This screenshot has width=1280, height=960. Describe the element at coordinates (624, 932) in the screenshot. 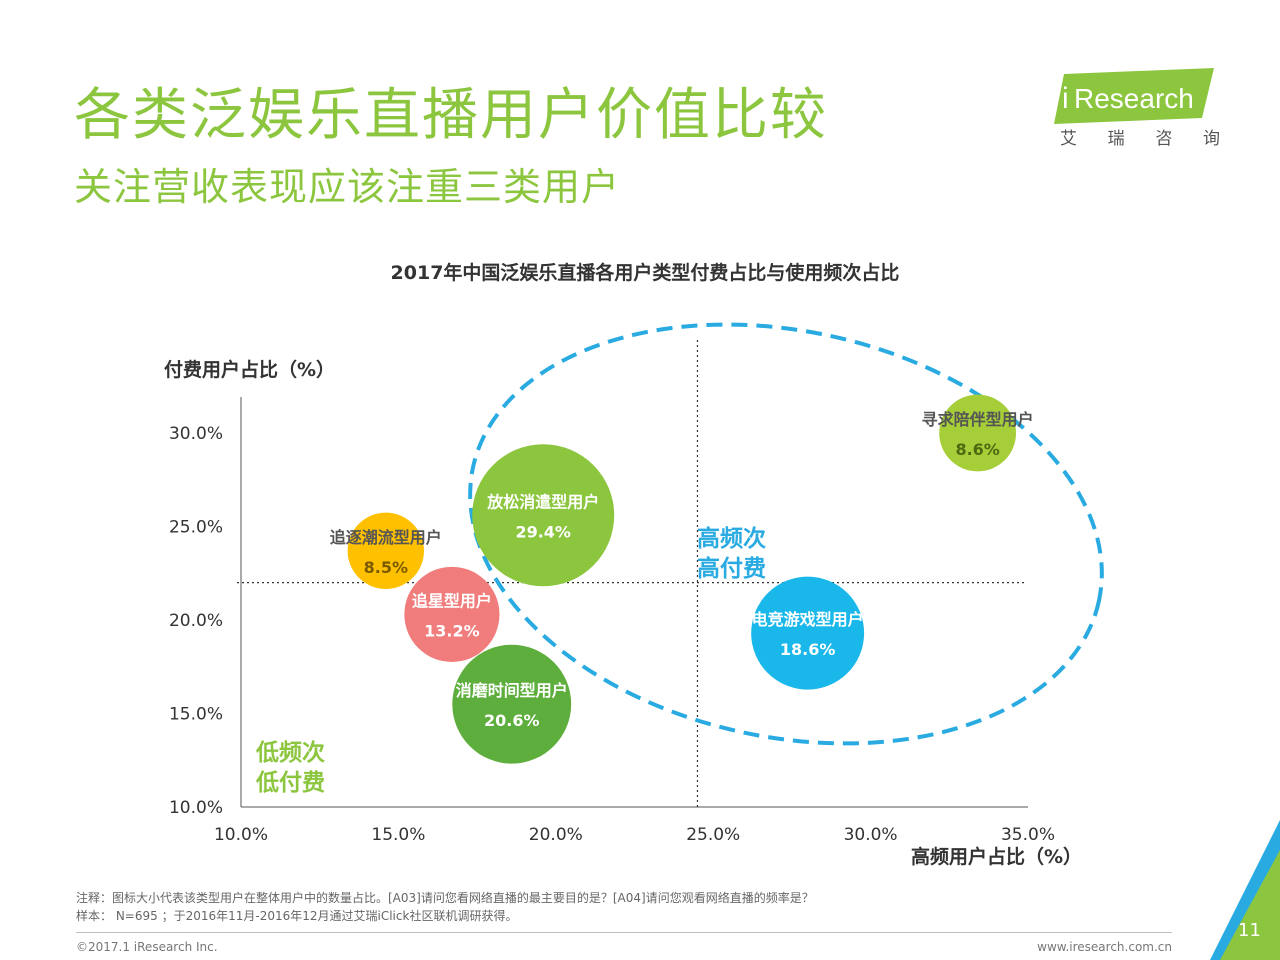

I see `footer-divider` at that location.